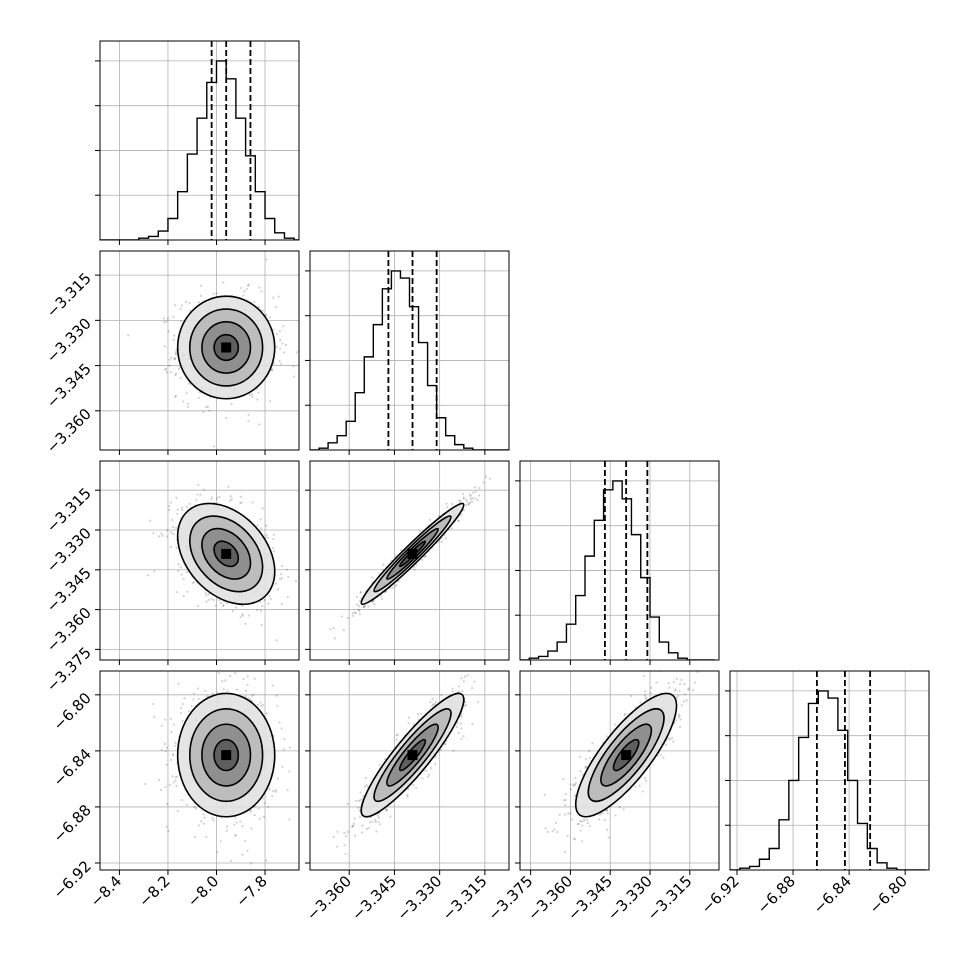 The image size is (970, 970). What do you see at coordinates (203, 891) in the screenshot?
I see `x-tick-label: −8.0` at bounding box center [203, 891].